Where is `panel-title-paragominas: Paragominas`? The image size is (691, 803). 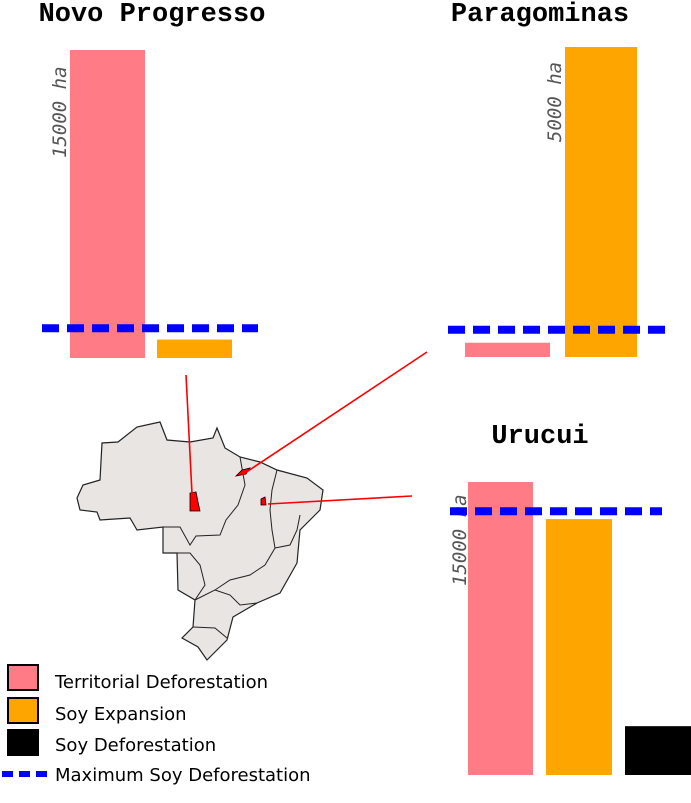 panel-title-paragominas: Paragominas is located at coordinates (540, 15).